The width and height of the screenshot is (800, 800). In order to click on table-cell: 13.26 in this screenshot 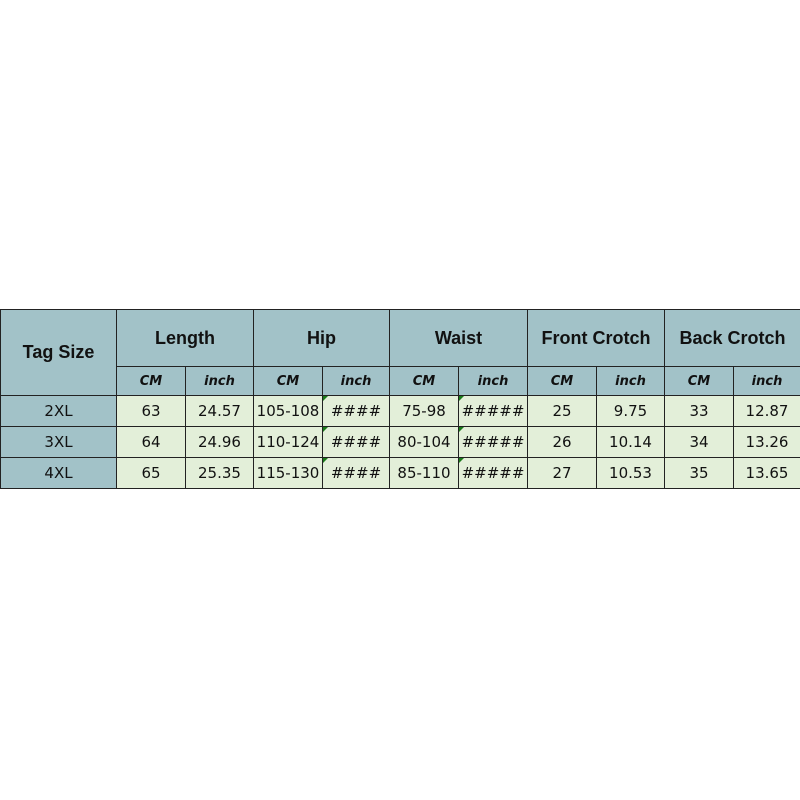, I will do `click(766, 442)`.